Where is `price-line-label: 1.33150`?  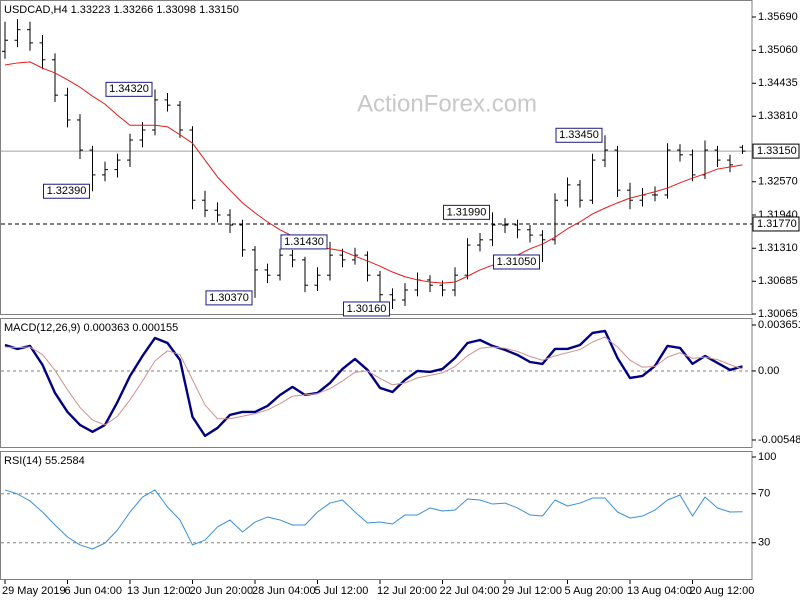 price-line-label: 1.33150 is located at coordinates (777, 151).